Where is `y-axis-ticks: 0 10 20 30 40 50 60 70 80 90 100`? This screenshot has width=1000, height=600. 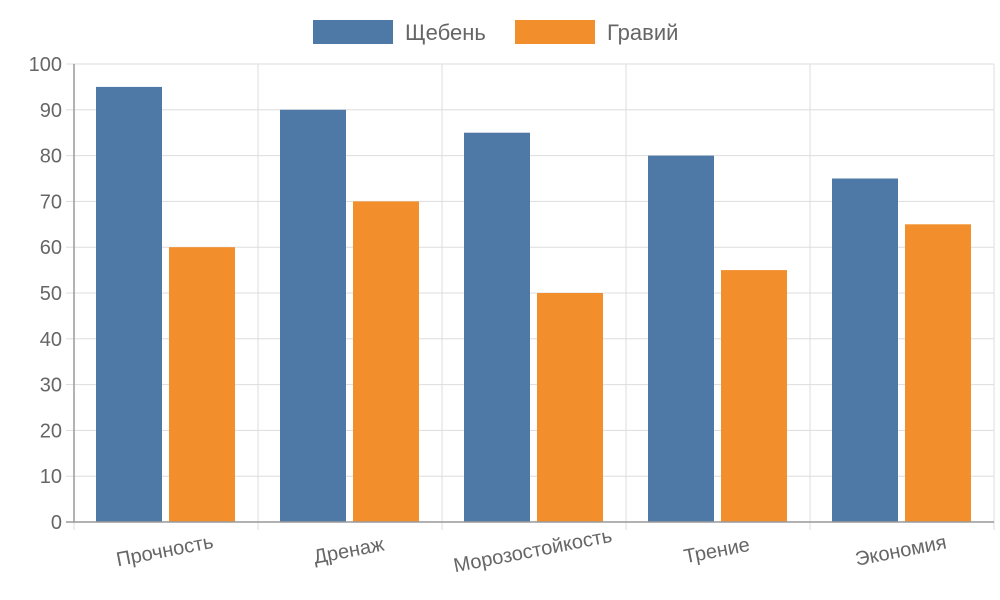 y-axis-ticks: 0 10 20 30 40 50 60 70 80 90 100 is located at coordinates (45, 294).